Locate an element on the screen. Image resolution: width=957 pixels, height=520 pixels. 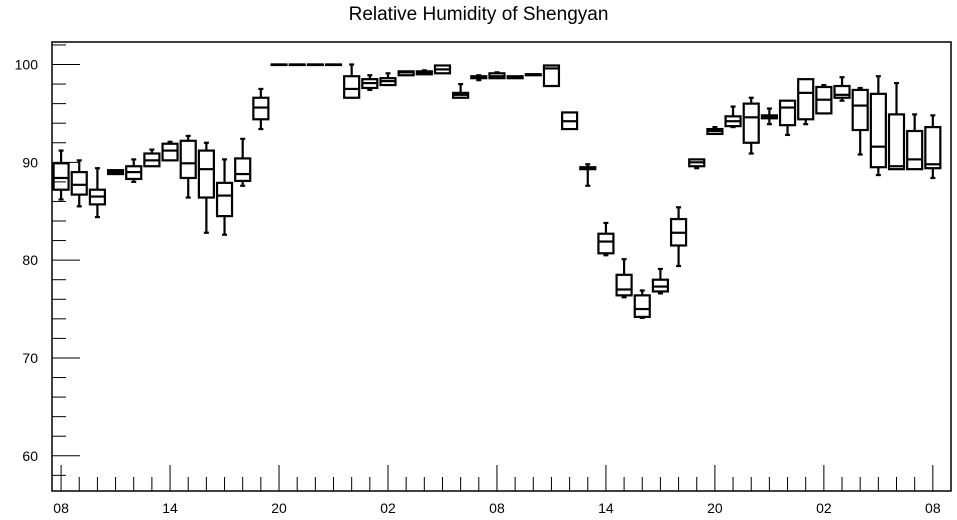
y-tick-label: 90 is located at coordinates (30, 162).